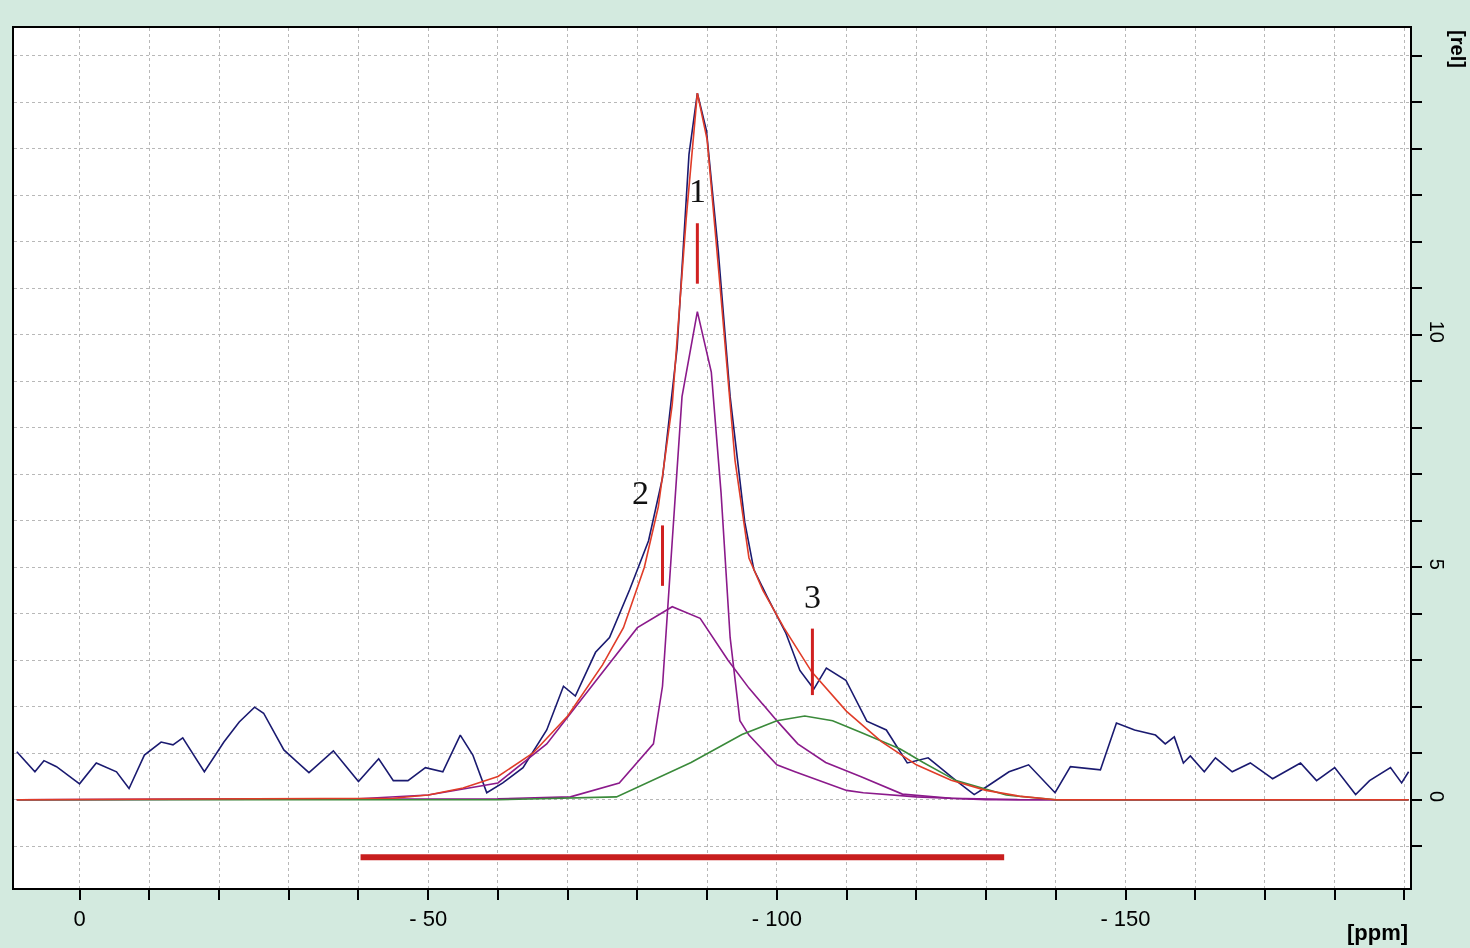 This screenshot has height=948, width=1470. What do you see at coordinates (812, 596) in the screenshot?
I see `annotation: 3` at bounding box center [812, 596].